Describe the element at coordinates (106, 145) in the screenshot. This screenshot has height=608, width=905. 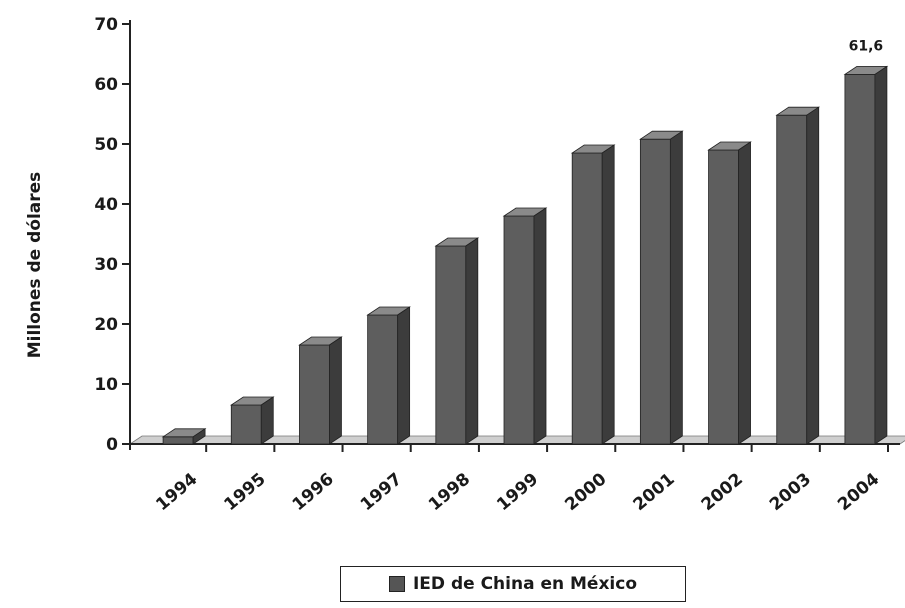
I see `y-tick-label: 50` at that location.